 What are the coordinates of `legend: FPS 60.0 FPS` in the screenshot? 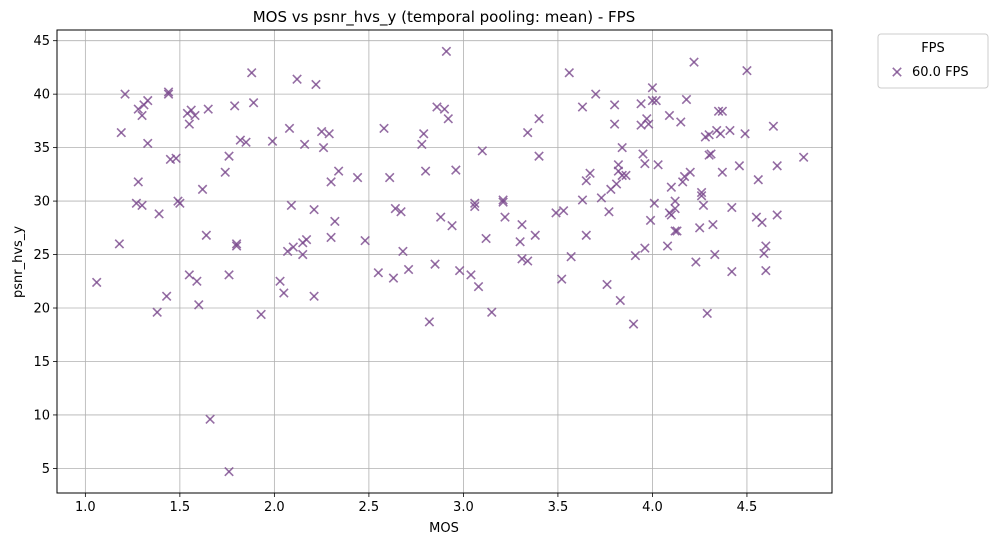 It's located at (933, 61).